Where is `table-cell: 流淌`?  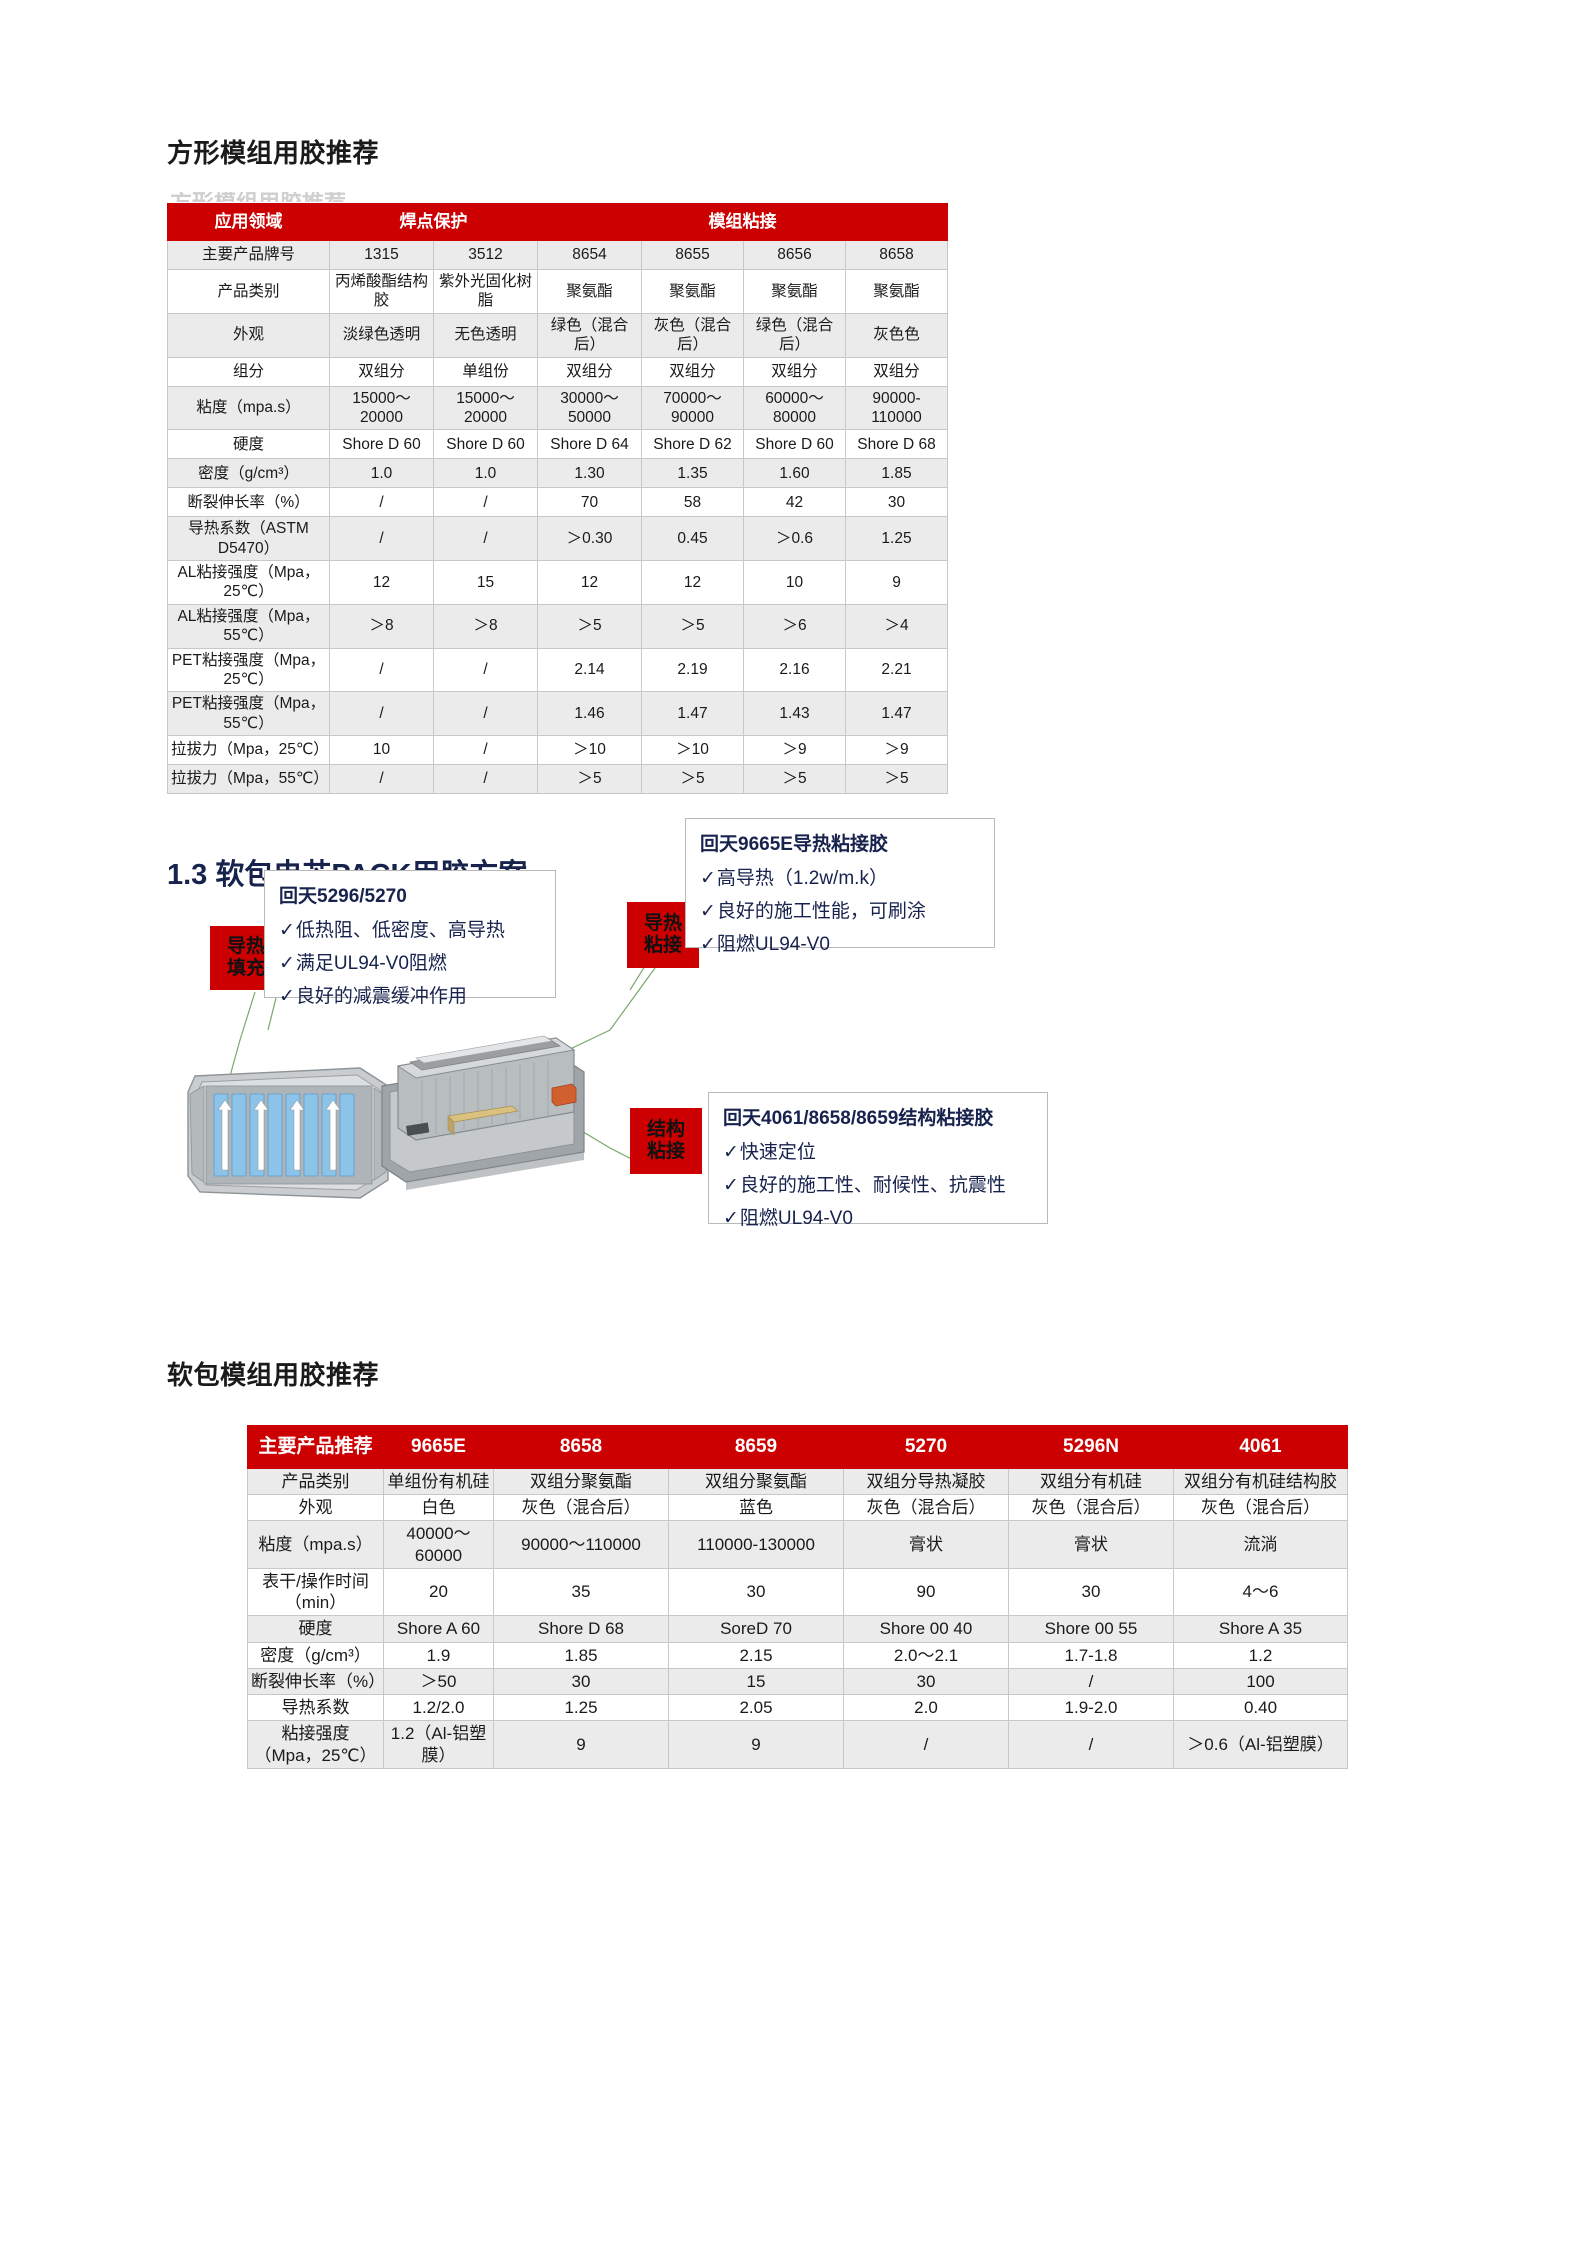
table-cell: 流淌 is located at coordinates (1260, 1544).